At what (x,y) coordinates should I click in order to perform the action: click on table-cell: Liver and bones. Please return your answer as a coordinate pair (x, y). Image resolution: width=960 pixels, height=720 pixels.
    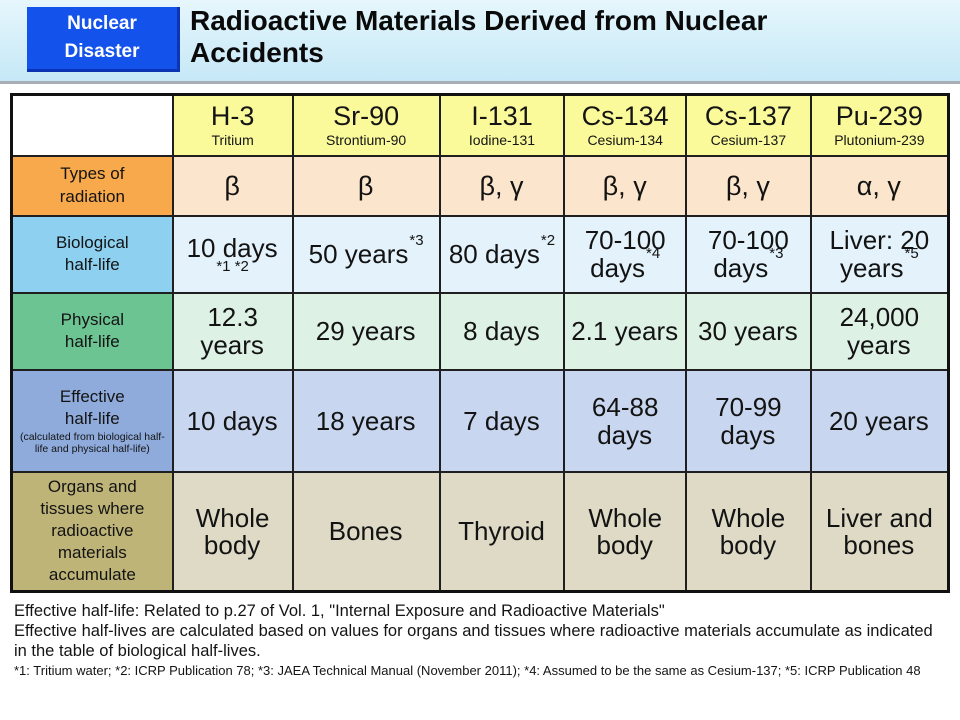
    Looking at the image, I should click on (879, 531).